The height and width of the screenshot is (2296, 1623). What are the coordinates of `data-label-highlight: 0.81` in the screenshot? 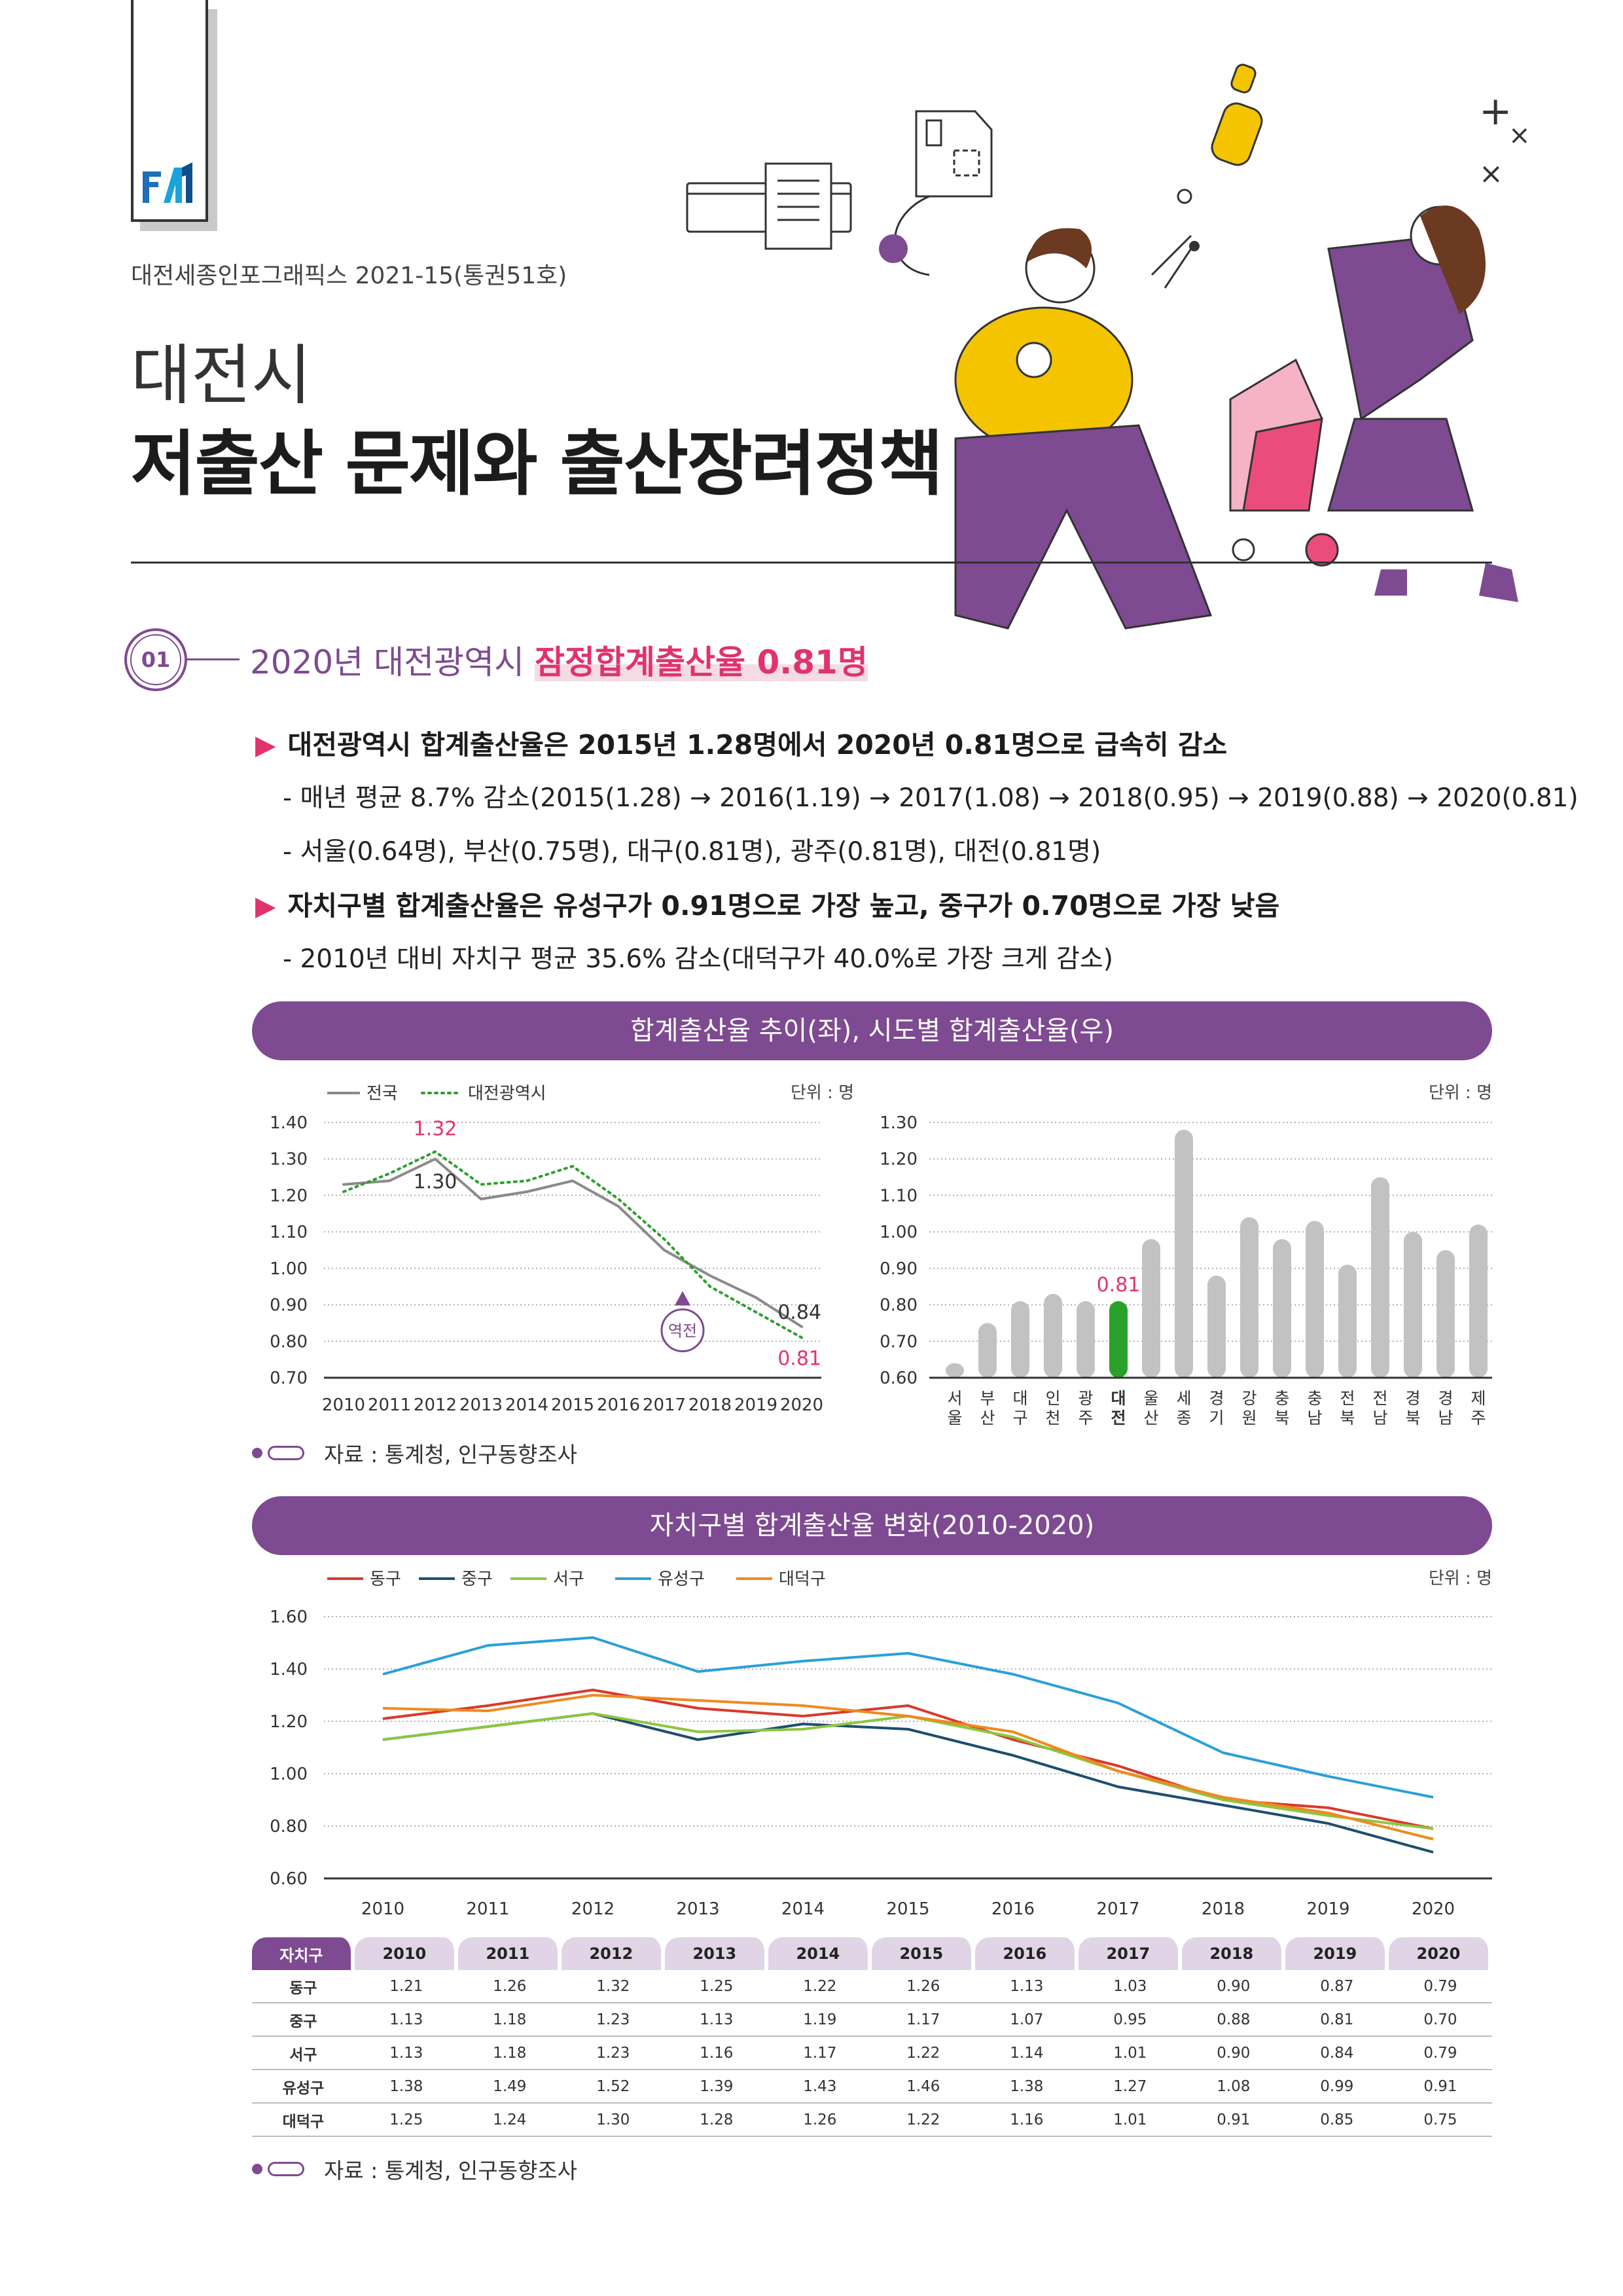 It's located at (1119, 1285).